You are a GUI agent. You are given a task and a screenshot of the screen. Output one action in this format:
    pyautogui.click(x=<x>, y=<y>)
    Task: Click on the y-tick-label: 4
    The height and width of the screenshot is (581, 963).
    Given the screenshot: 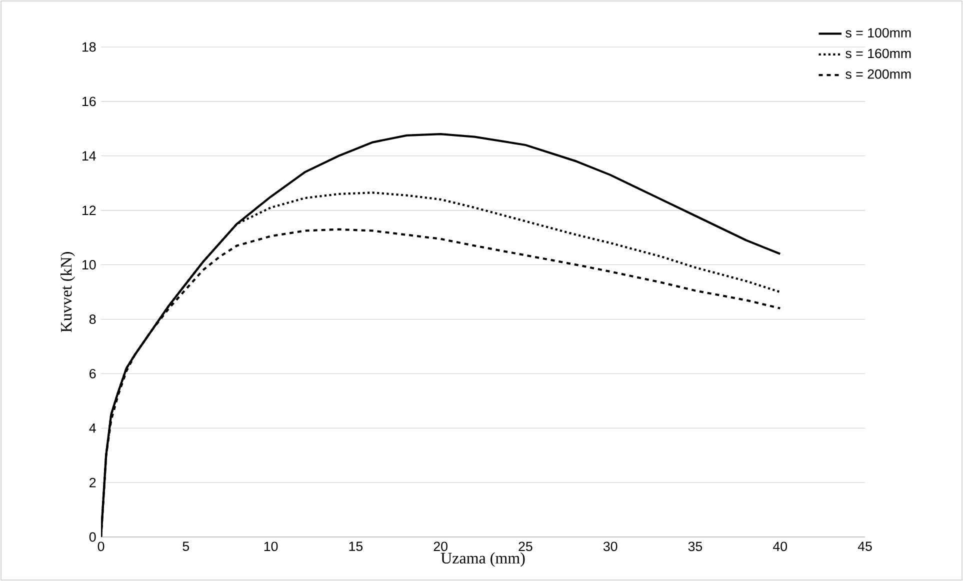 What is the action you would take?
    pyautogui.click(x=92, y=428)
    